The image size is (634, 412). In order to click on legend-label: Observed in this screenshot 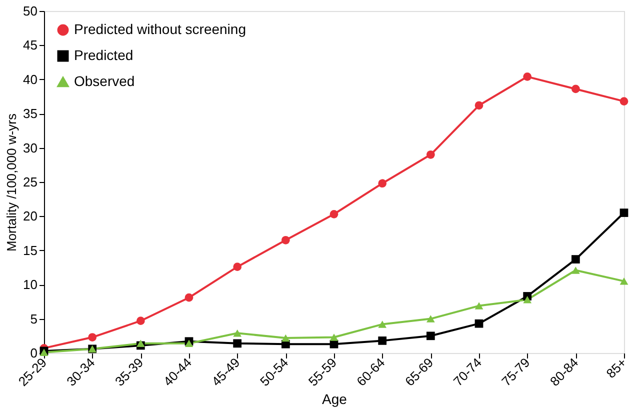, I will do `click(104, 81)`.